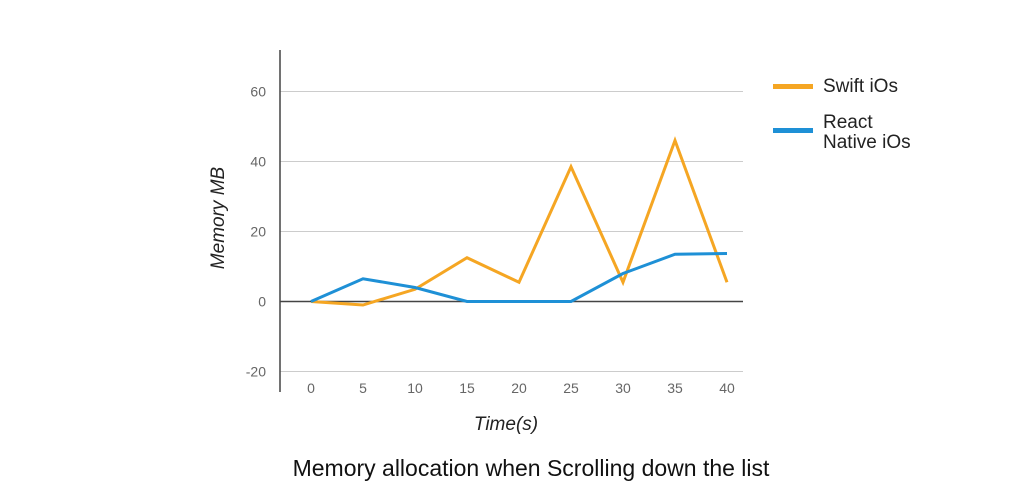 The image size is (1024, 504). I want to click on series-lines, so click(519, 221).